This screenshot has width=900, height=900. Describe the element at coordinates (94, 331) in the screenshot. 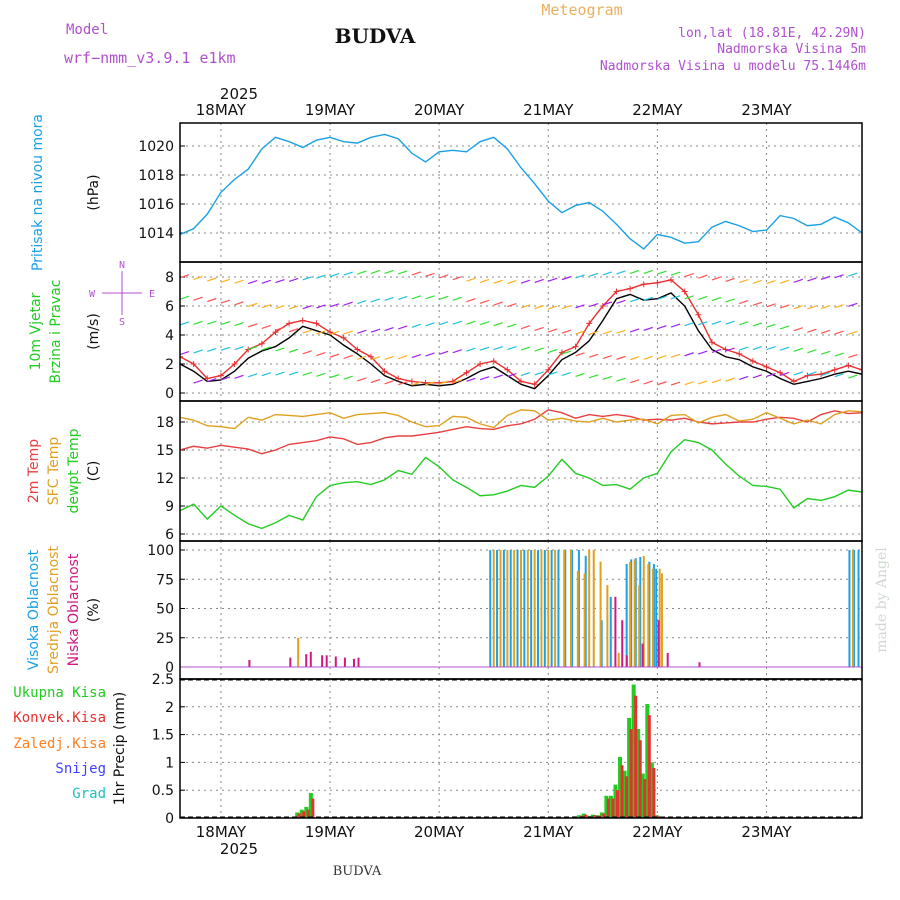

I see `unit-label: (m/s)` at that location.